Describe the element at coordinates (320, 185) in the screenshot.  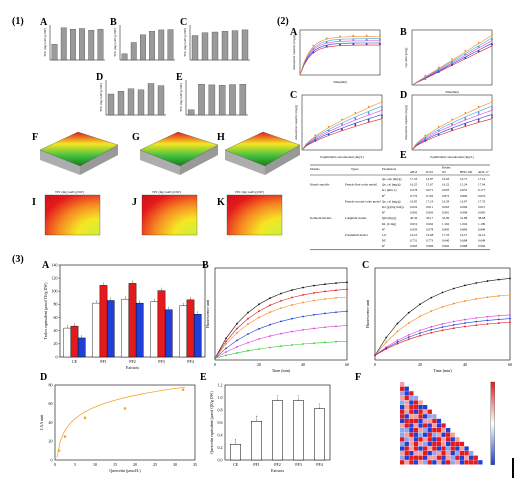
I see `table-cell: Kinetic models` at that location.